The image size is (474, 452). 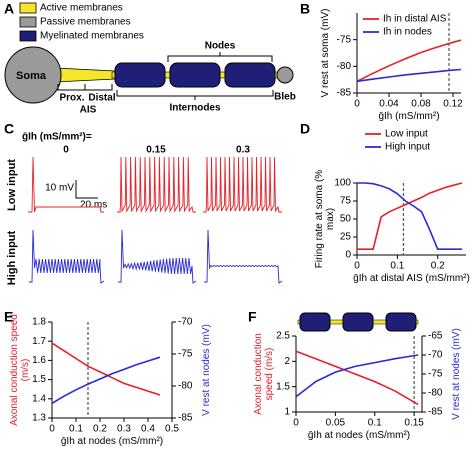 What do you see at coordinates (92, 36) in the screenshot?
I see `legend-label: Myelinated membranes` at bounding box center [92, 36].